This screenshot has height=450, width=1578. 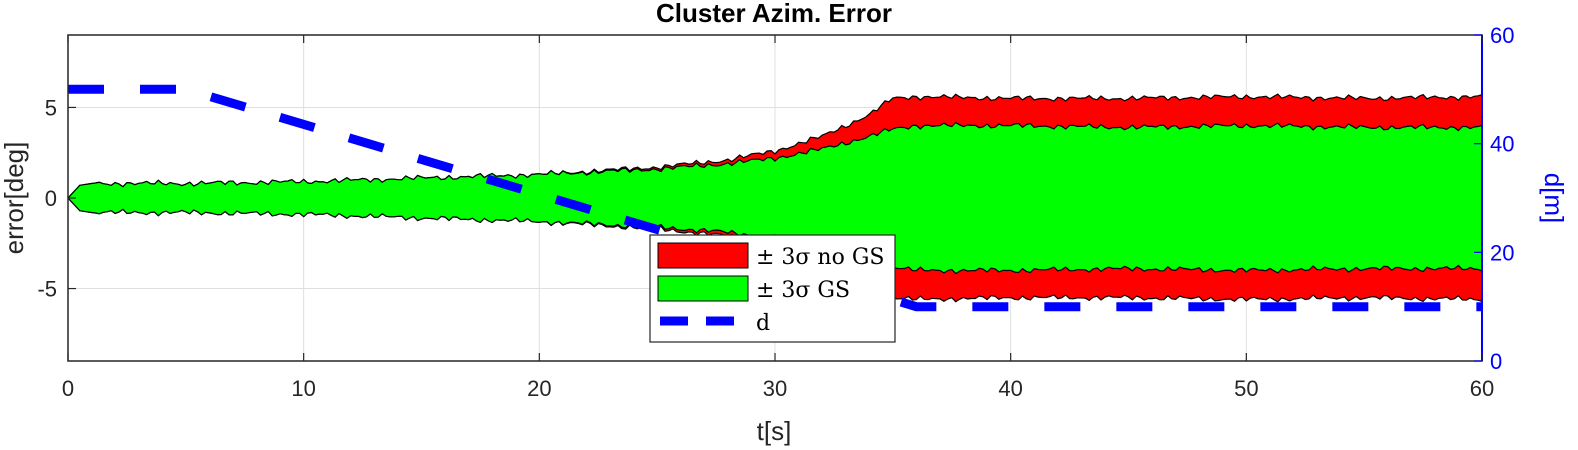 I want to click on y-right-tick-label: 60, so click(x=1502, y=35).